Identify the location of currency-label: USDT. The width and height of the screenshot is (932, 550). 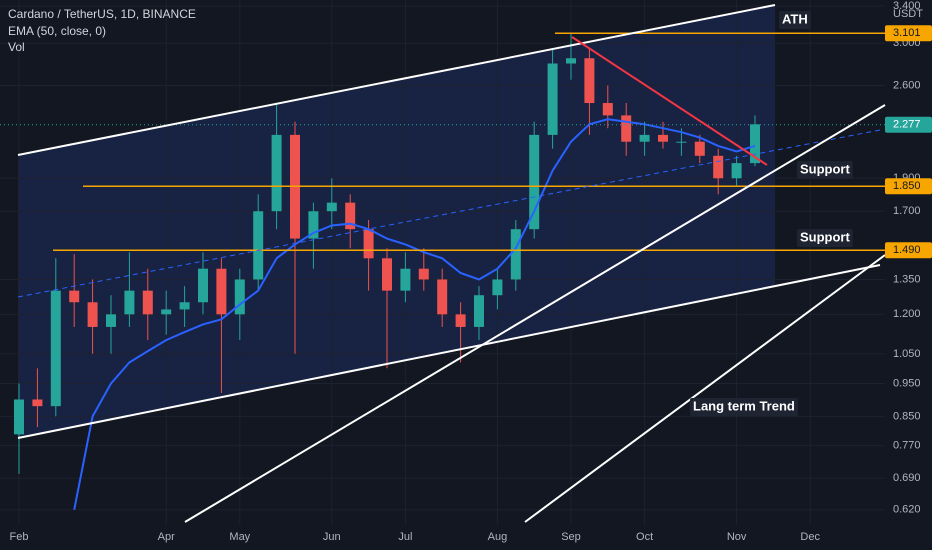
(908, 14).